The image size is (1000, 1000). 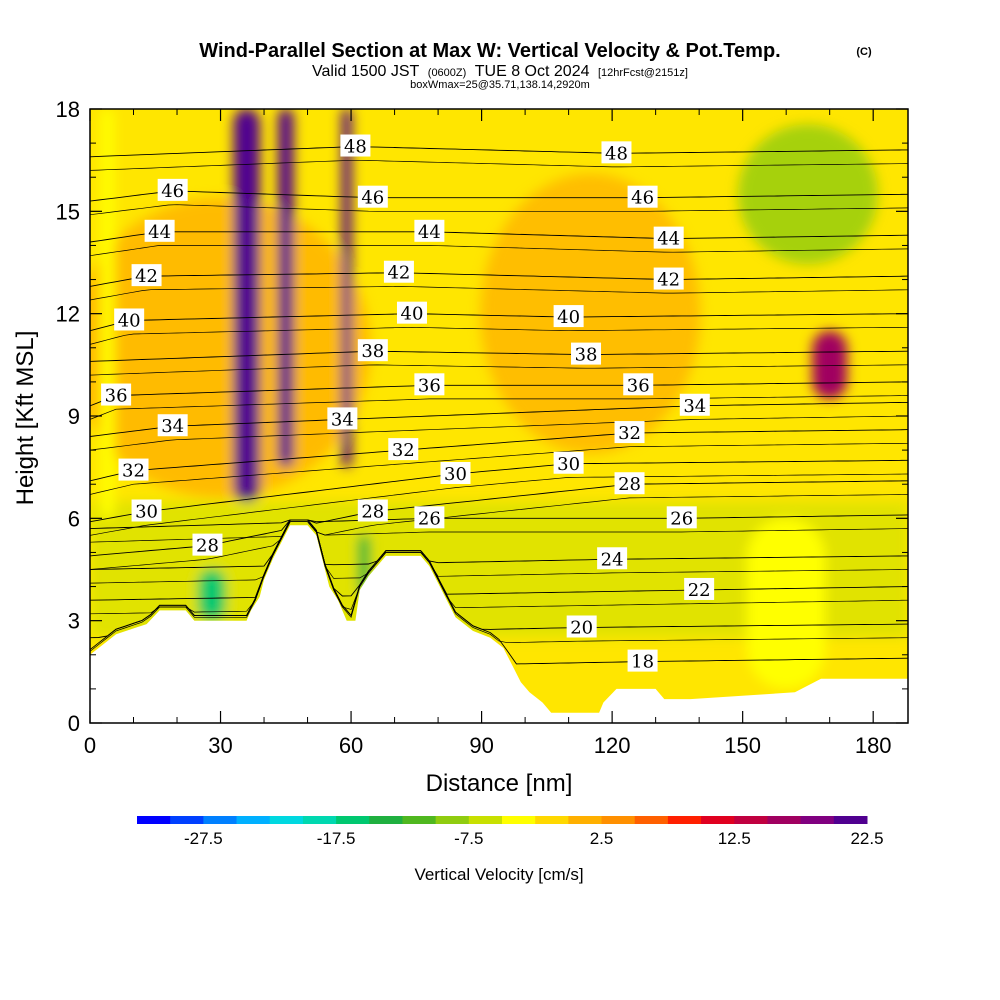 What do you see at coordinates (602, 838) in the screenshot?
I see `colorbar-tick-label: 2.5` at bounding box center [602, 838].